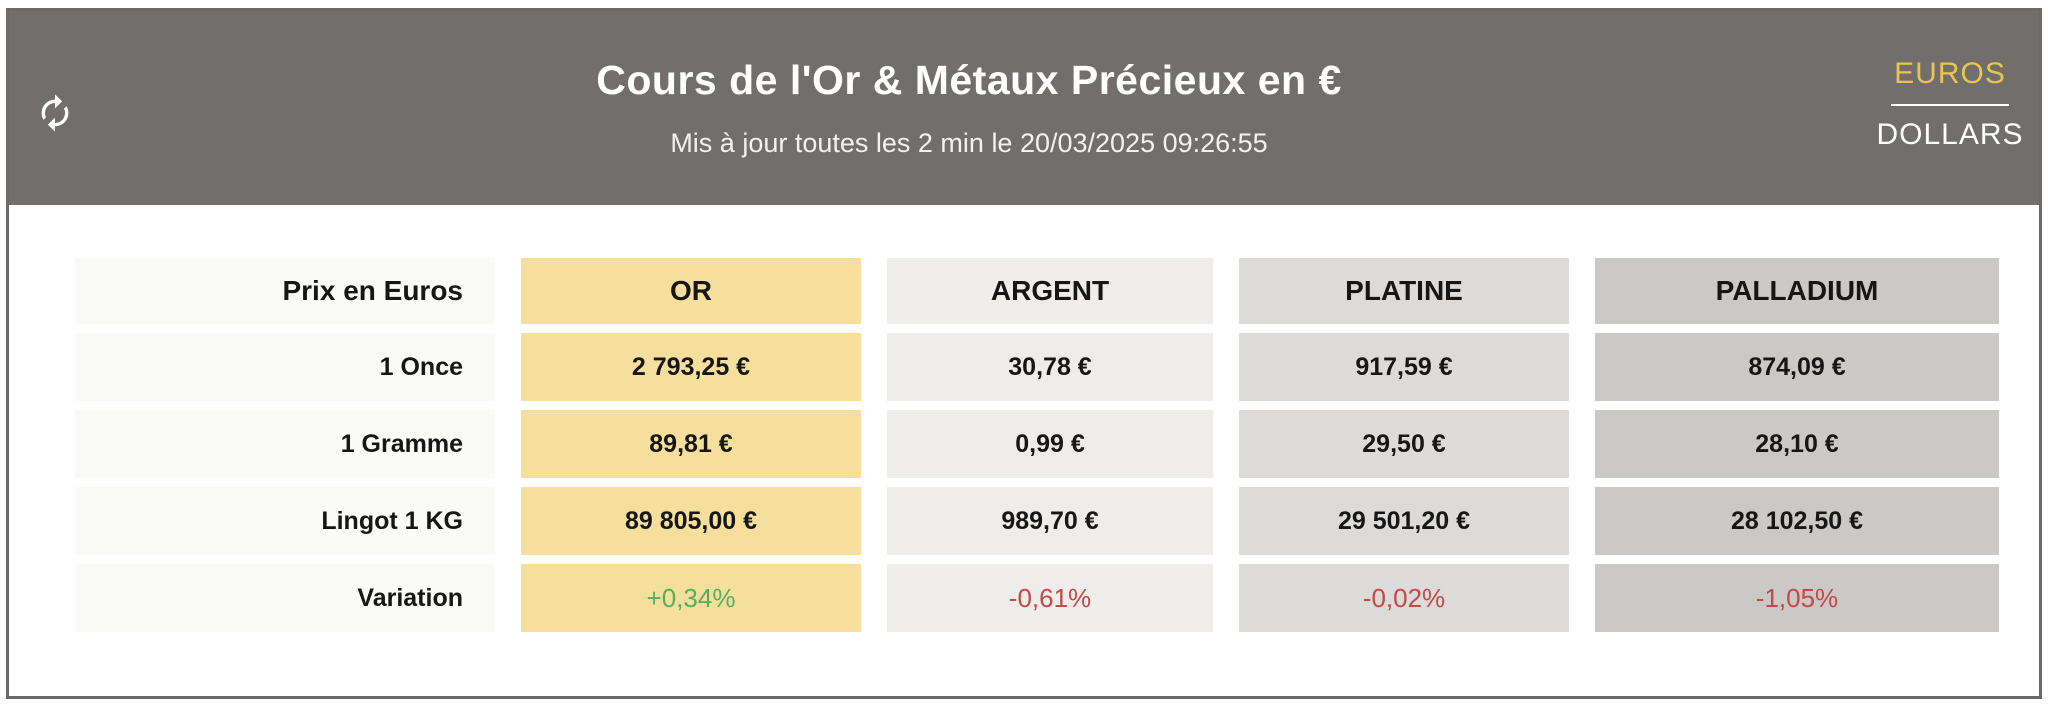 The width and height of the screenshot is (2048, 705). I want to click on price-argent-gramme: 0,99 €, so click(1050, 444).